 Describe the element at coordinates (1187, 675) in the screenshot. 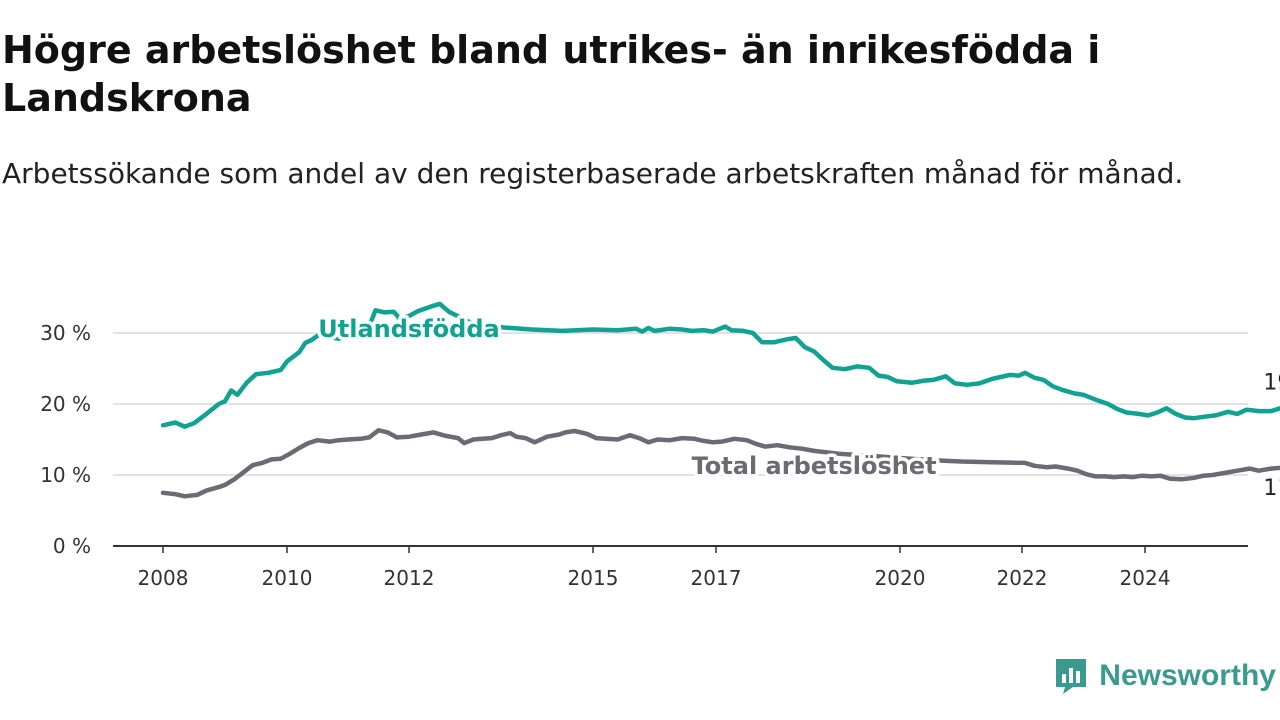

I see `brand-name: Newsworthy` at that location.